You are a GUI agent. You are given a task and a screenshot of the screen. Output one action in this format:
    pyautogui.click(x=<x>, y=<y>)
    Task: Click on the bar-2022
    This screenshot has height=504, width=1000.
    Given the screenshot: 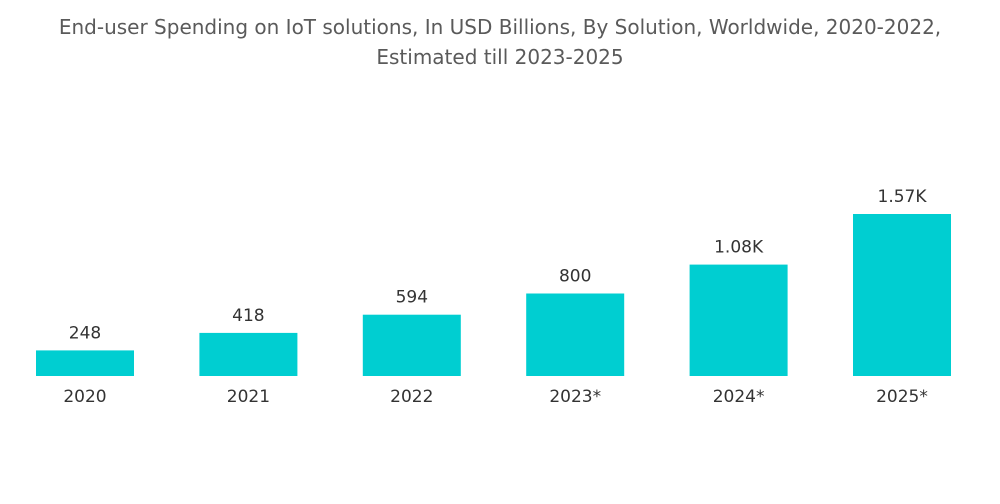 What is the action you would take?
    pyautogui.click(x=411, y=345)
    